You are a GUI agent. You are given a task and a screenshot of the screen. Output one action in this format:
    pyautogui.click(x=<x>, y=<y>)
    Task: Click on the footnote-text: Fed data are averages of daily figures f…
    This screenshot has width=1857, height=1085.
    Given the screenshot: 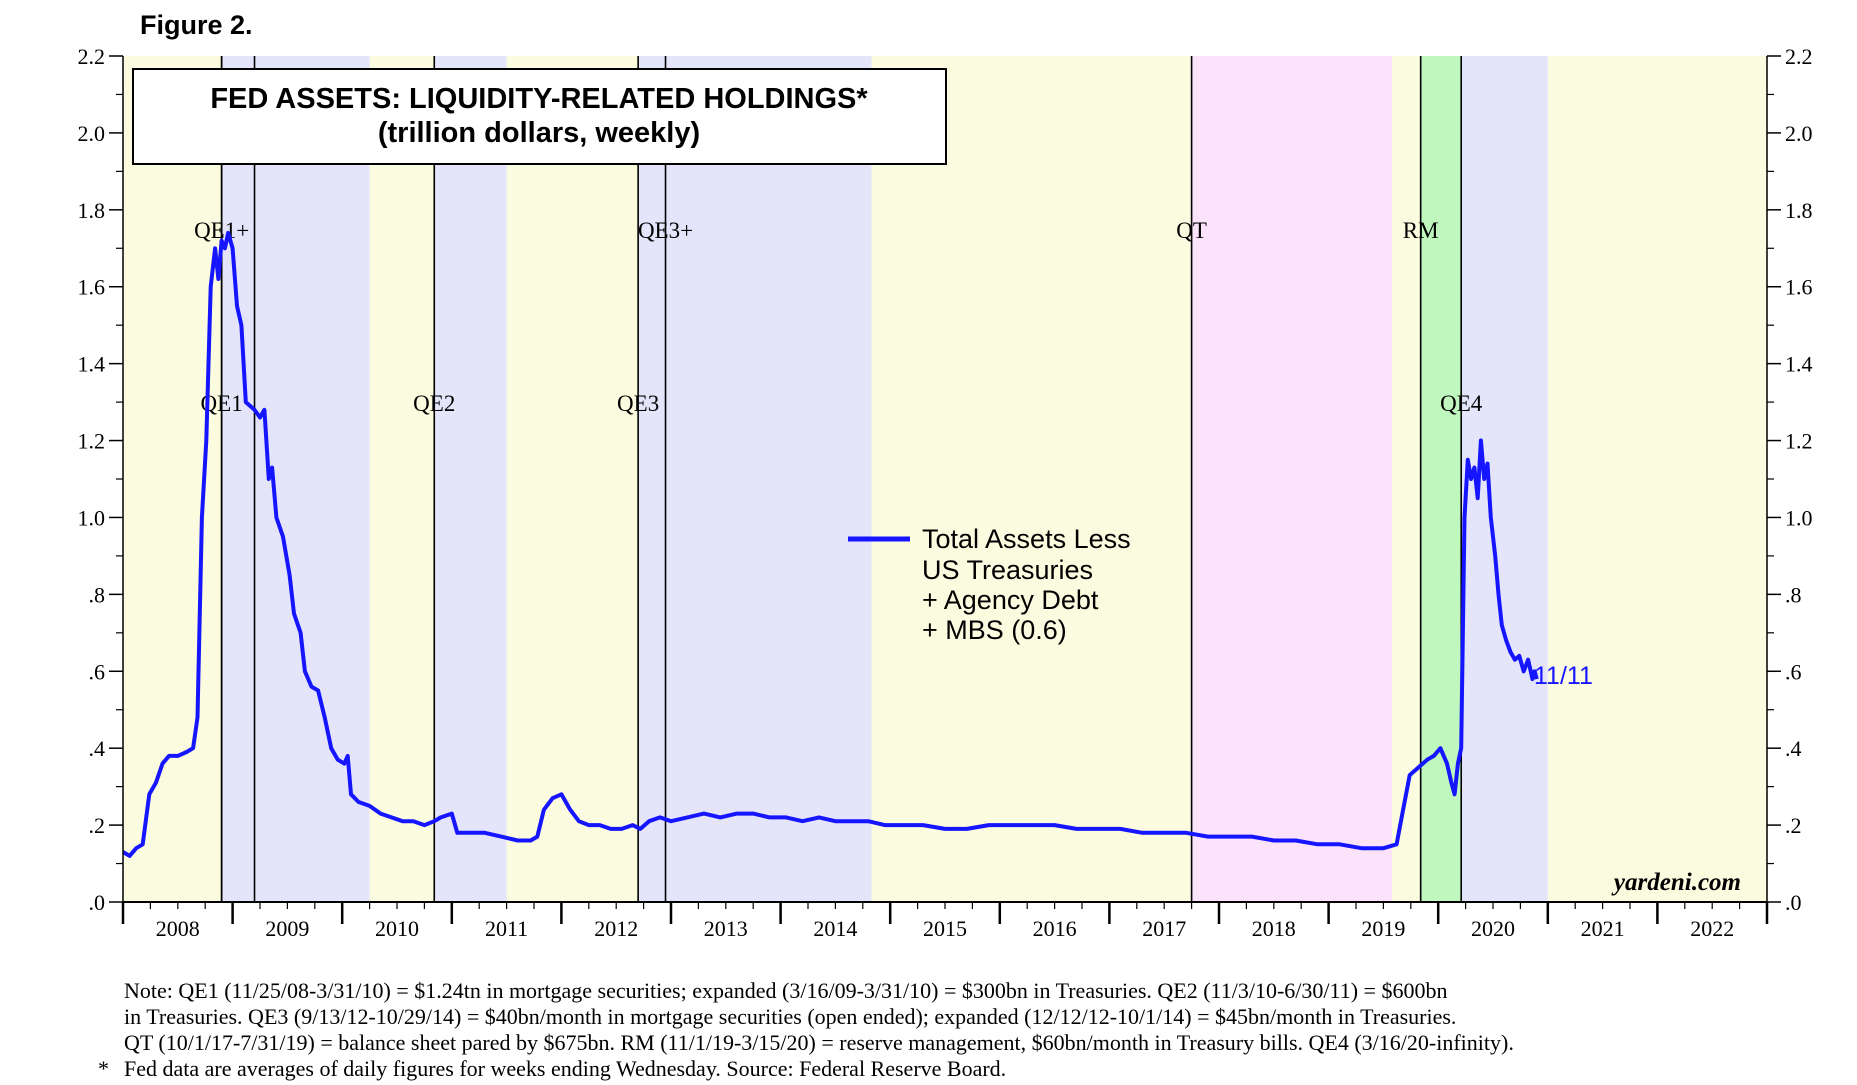 What is the action you would take?
    pyautogui.click(x=565, y=1068)
    